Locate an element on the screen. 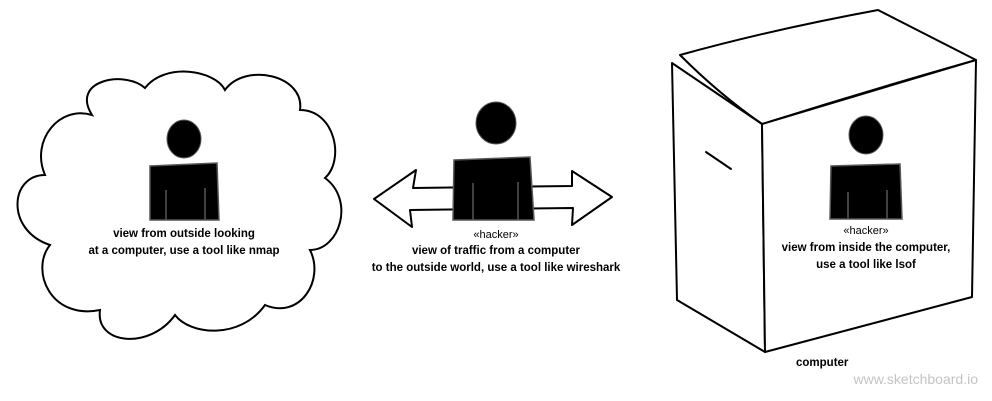  cloud-label-line1: view from outside looking is located at coordinates (184, 234).